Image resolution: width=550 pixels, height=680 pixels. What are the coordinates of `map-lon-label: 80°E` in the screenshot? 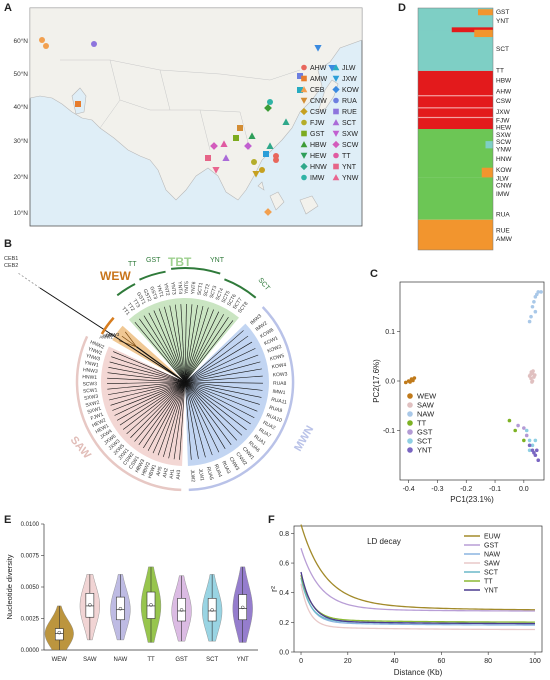 It's located at (178, 229).